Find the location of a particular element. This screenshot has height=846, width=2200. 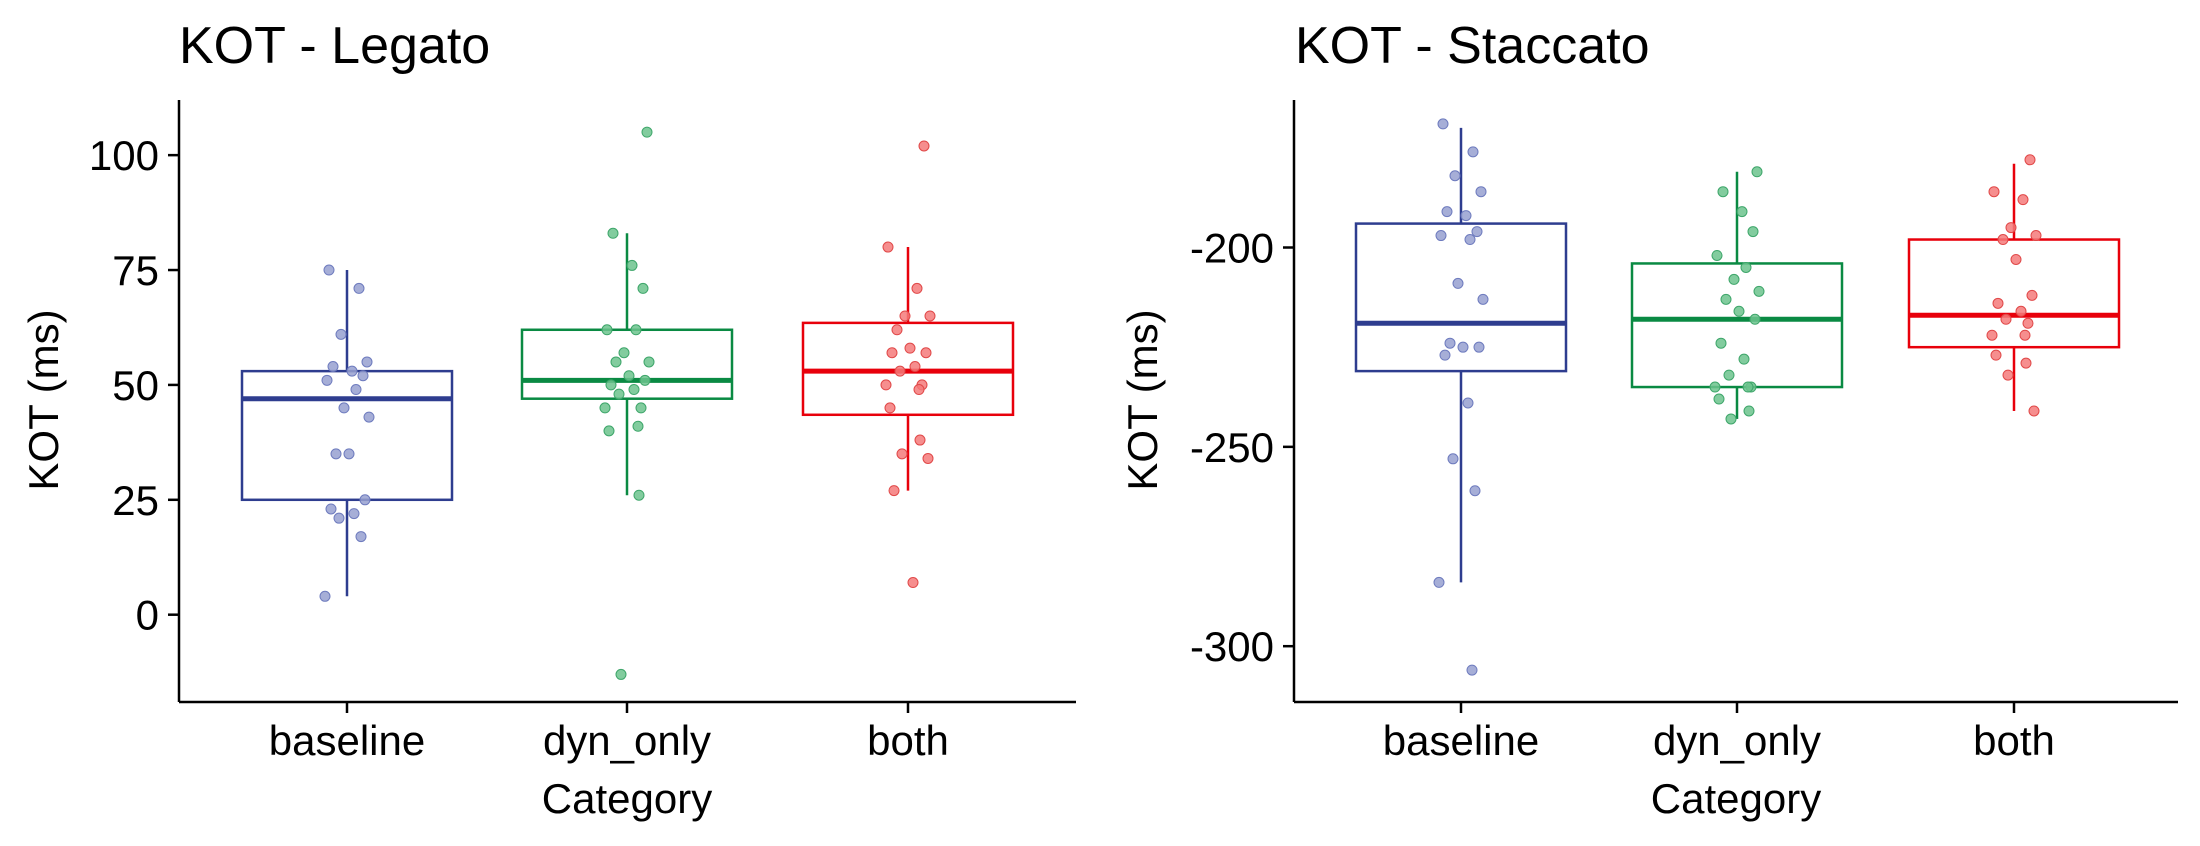

y-tick-label: -300 is located at coordinates (1232, 646).